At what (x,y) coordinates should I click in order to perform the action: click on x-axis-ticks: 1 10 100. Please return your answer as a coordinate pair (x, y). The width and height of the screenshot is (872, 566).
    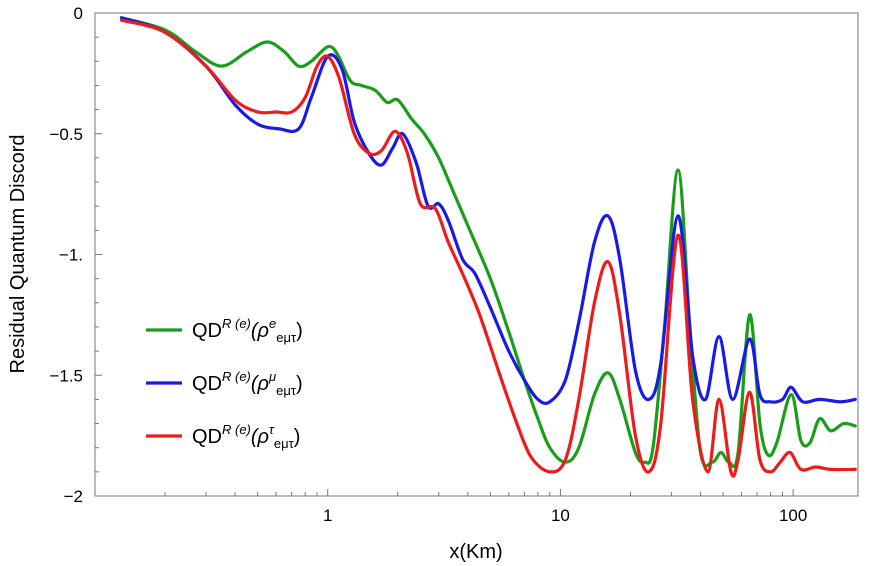
    Looking at the image, I should click on (450, 507).